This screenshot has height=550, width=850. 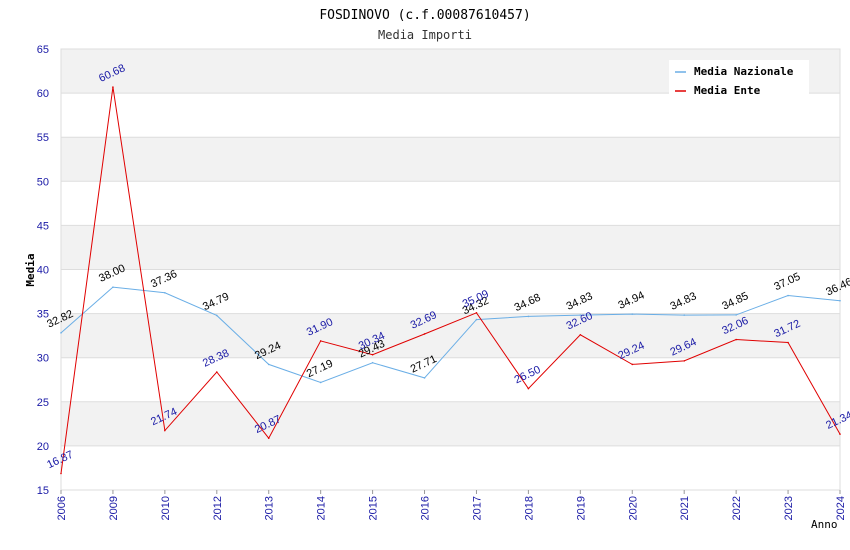 I want to click on legend-label-ente: Media Ente, so click(x=727, y=90).